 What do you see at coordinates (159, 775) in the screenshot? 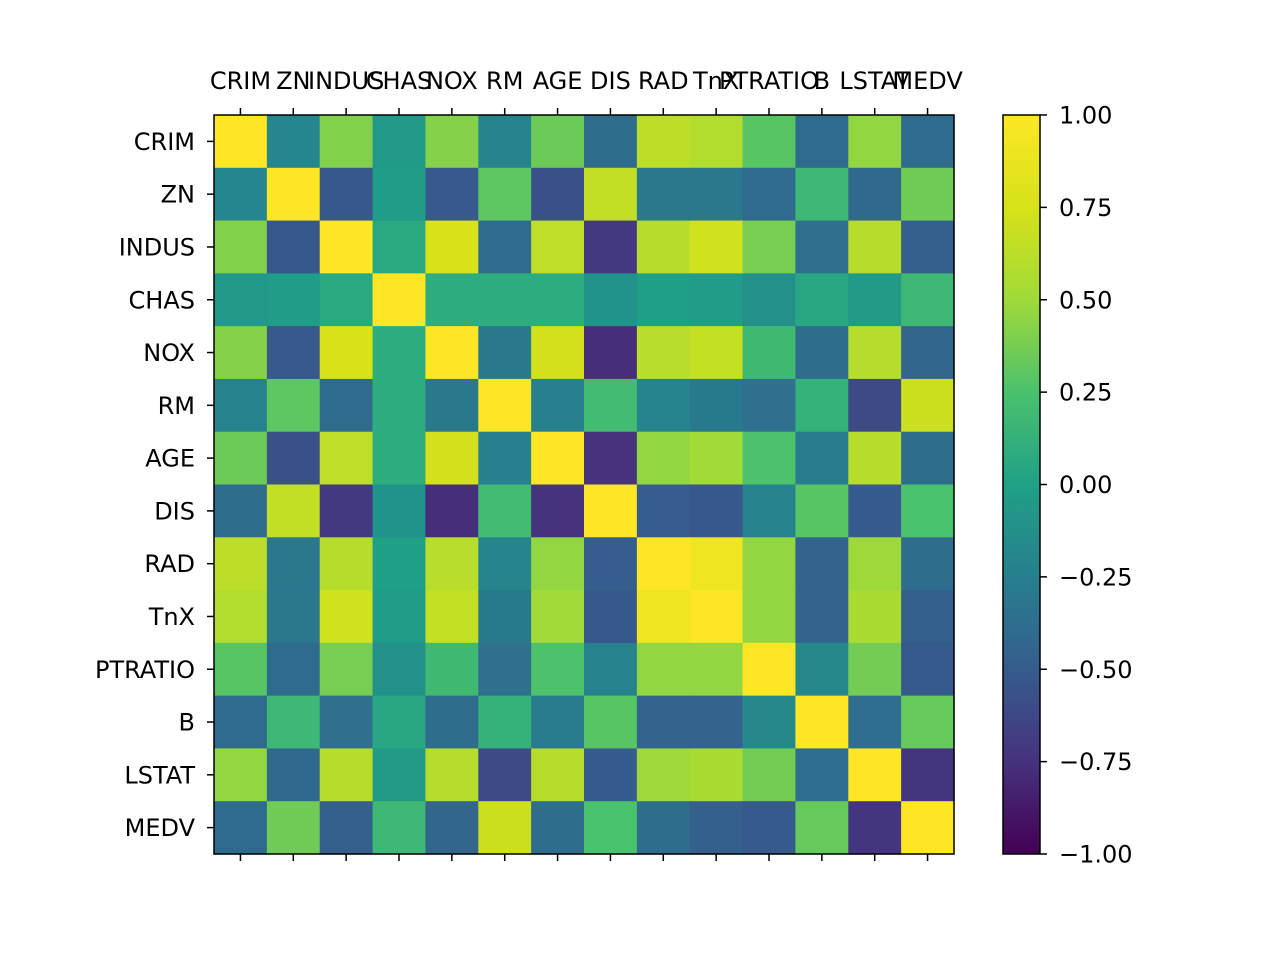
I see `y-tick-label: LSTAT` at bounding box center [159, 775].